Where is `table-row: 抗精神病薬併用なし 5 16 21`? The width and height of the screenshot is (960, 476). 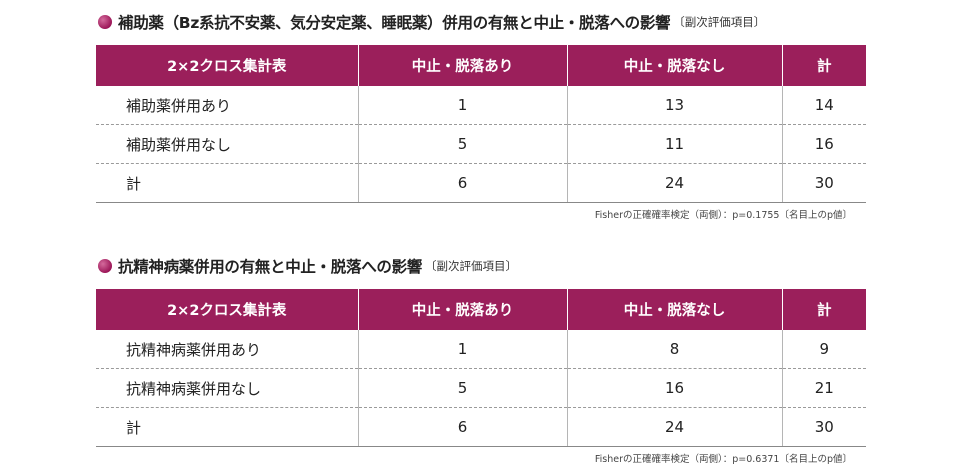 table-row: 抗精神病薬併用なし 5 16 21 is located at coordinates (481, 388).